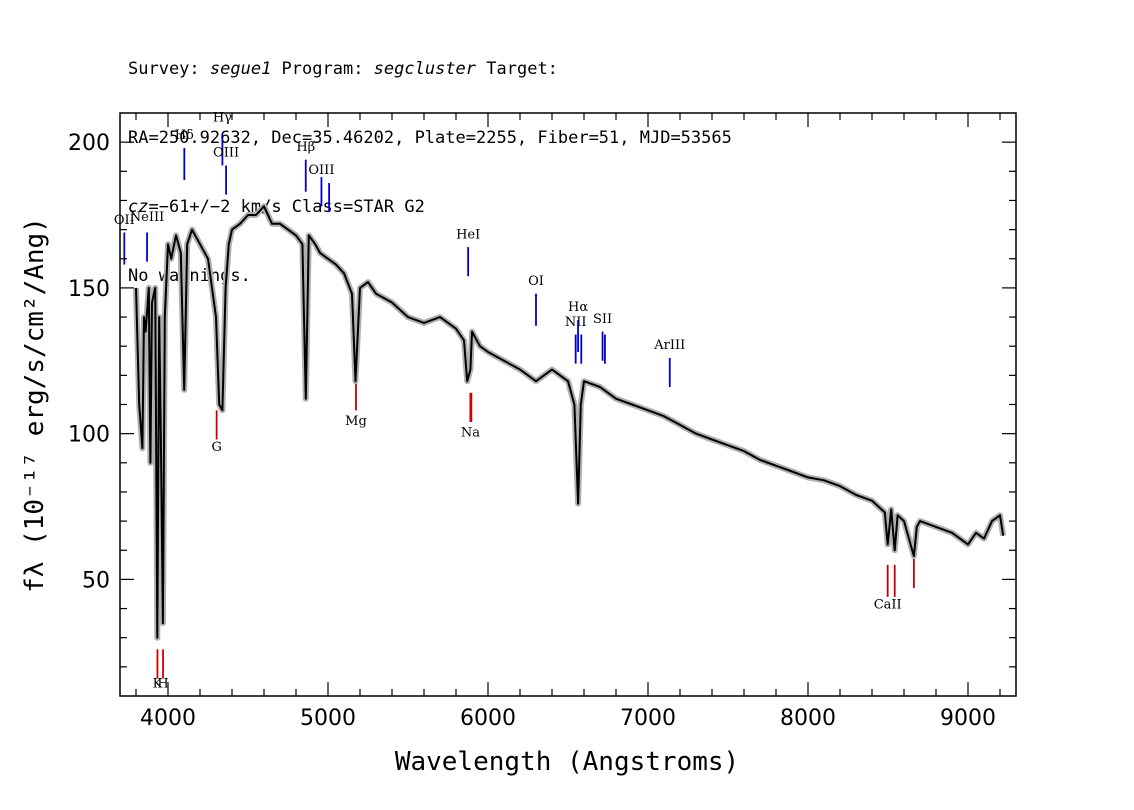 This screenshot has height=810, width=1134. What do you see at coordinates (567, 762) in the screenshot?
I see `x-axis-title: Wavelength (Angstroms)` at bounding box center [567, 762].